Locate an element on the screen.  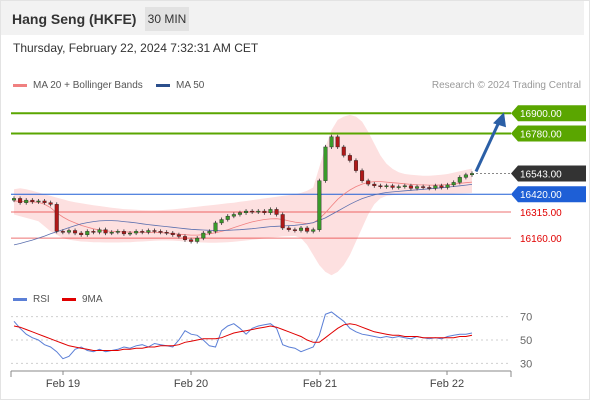
level-label-16160: 16160.00 is located at coordinates (541, 239).